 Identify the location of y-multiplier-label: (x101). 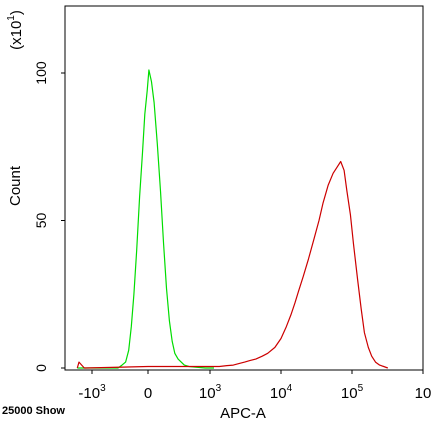
(15, 30).